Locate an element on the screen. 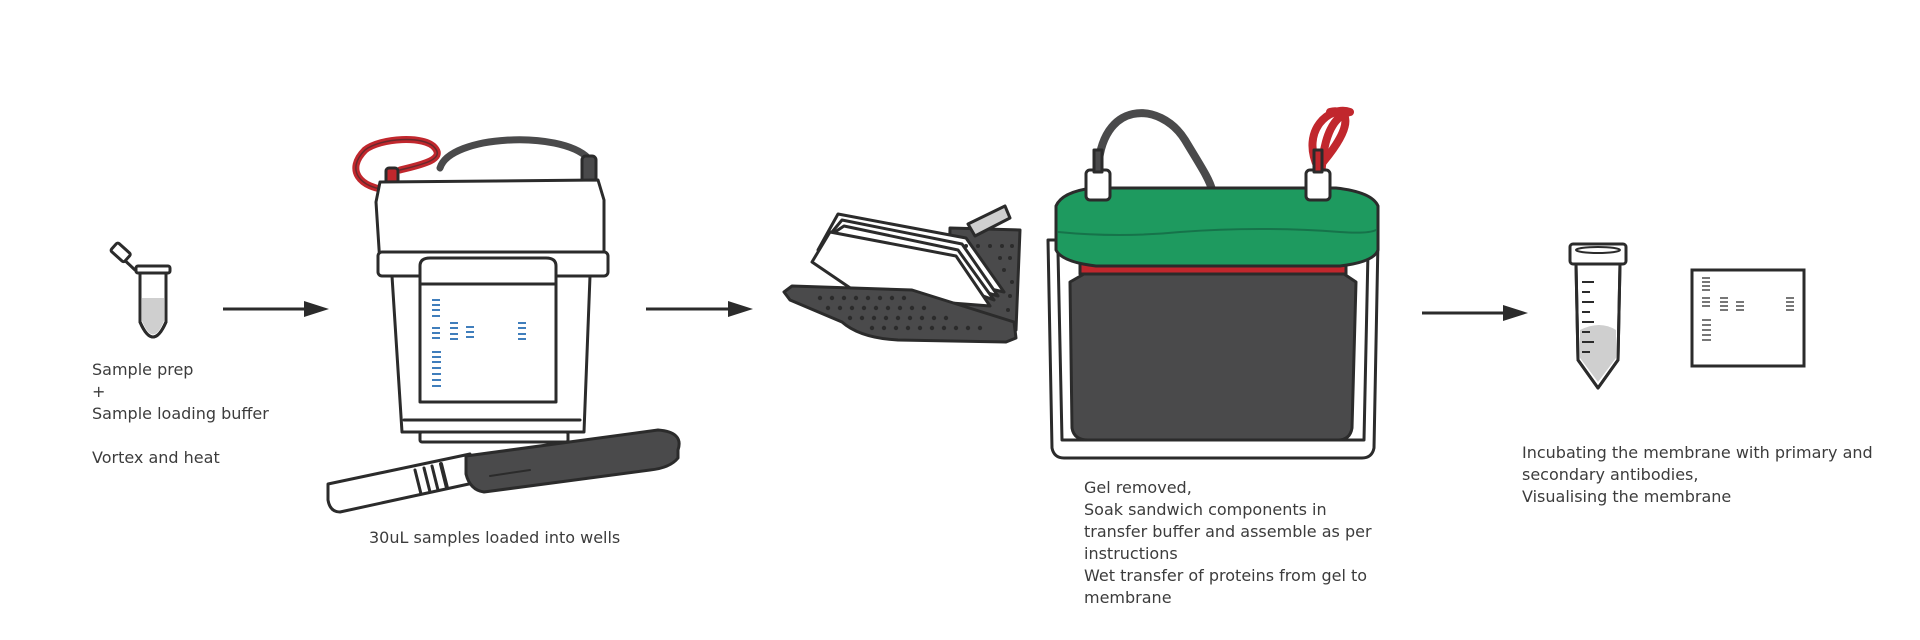  caption-line: Sample loading buffer is located at coordinates (180, 413).